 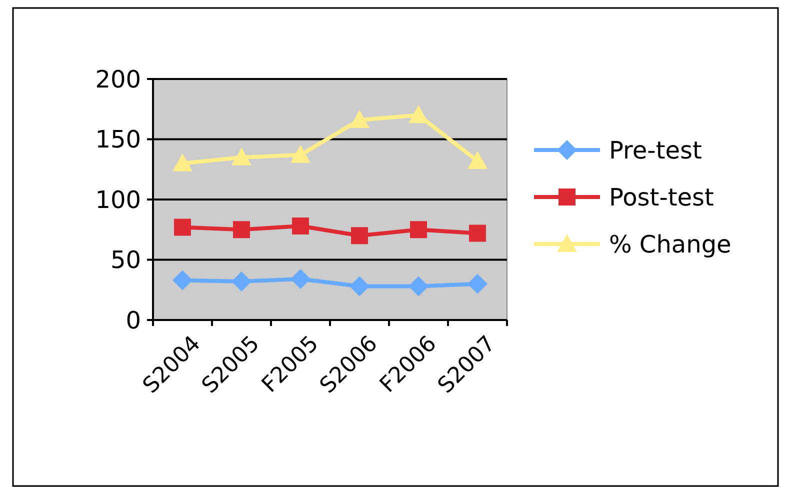 What do you see at coordinates (655, 150) in the screenshot?
I see `legend-label: Pre-test` at bounding box center [655, 150].